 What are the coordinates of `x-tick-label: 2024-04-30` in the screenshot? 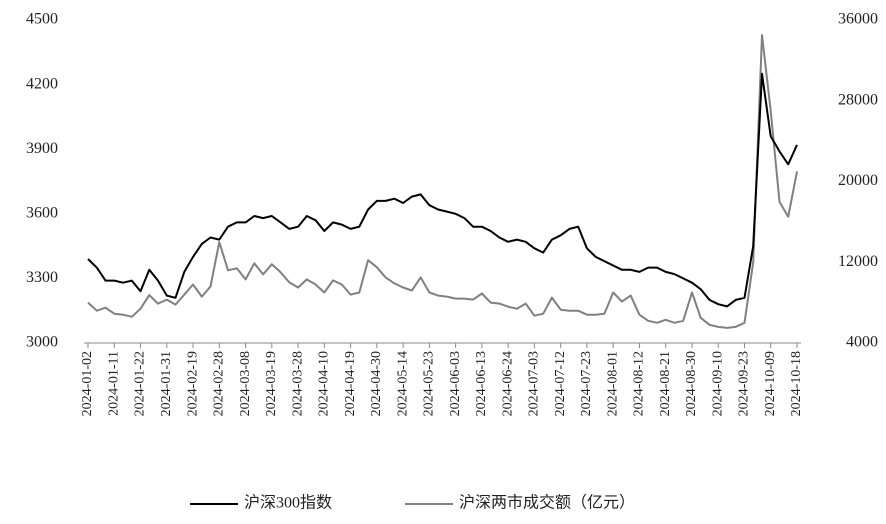 It's located at (376, 383).